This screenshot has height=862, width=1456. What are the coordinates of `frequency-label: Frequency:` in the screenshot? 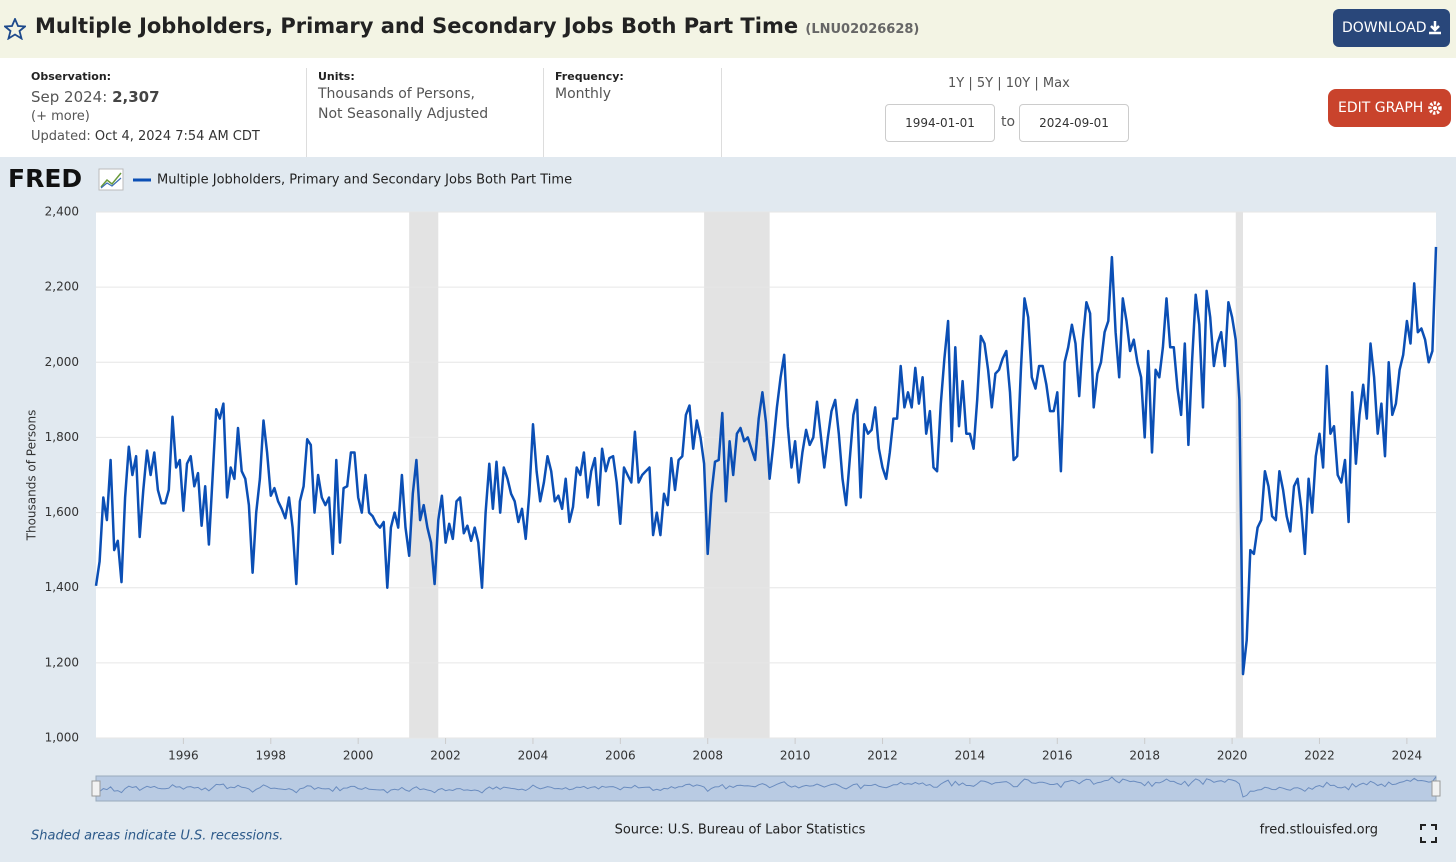 It's located at (589, 76).